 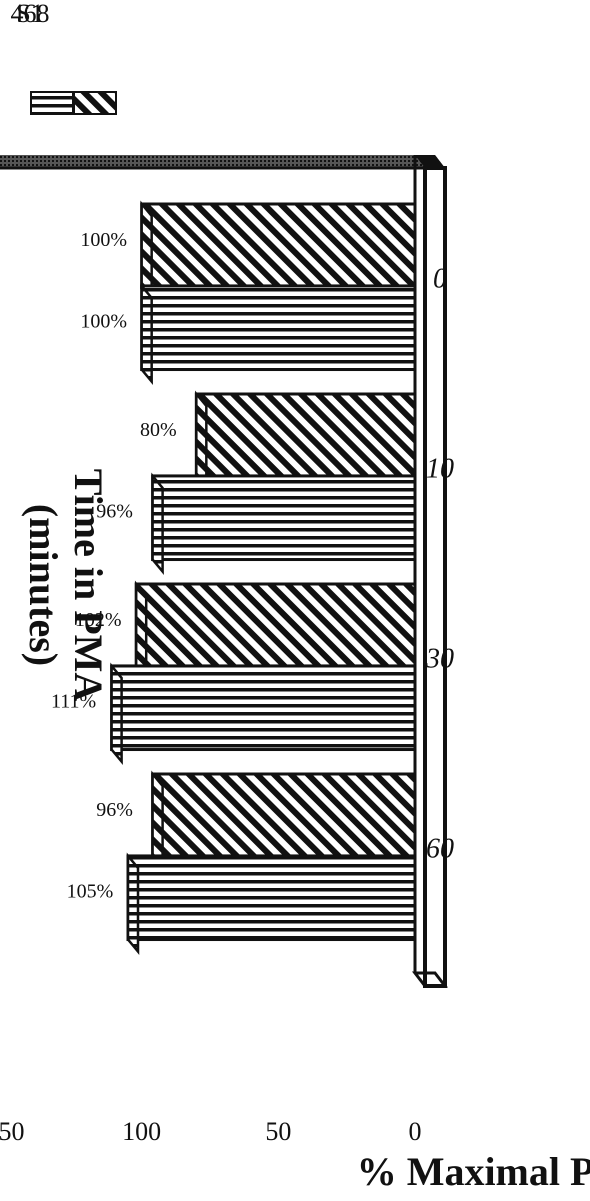 I want to click on x-axis-title-line1: Time in PMA, so click(x=88, y=585).